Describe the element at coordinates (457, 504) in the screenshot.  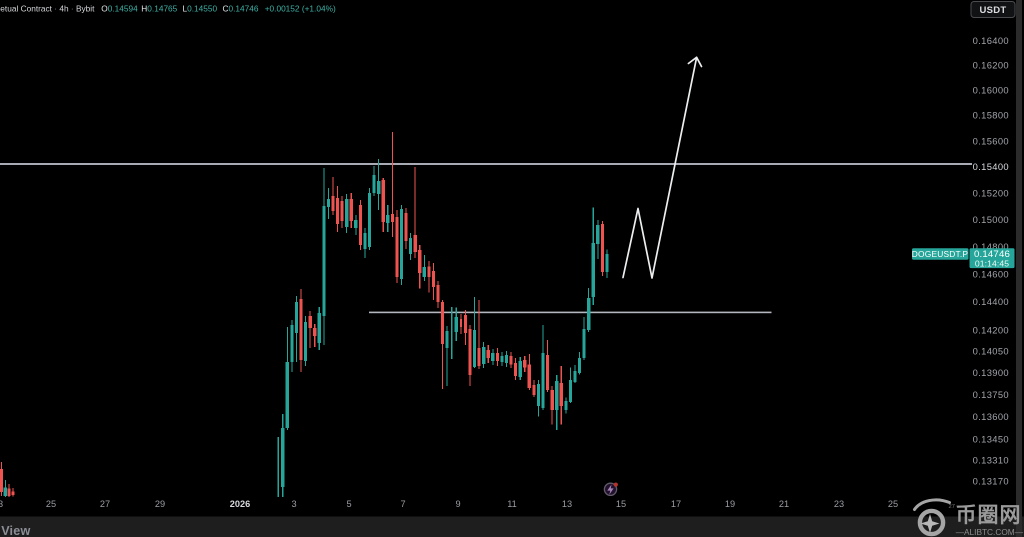
I see `svg-text: 9` at that location.